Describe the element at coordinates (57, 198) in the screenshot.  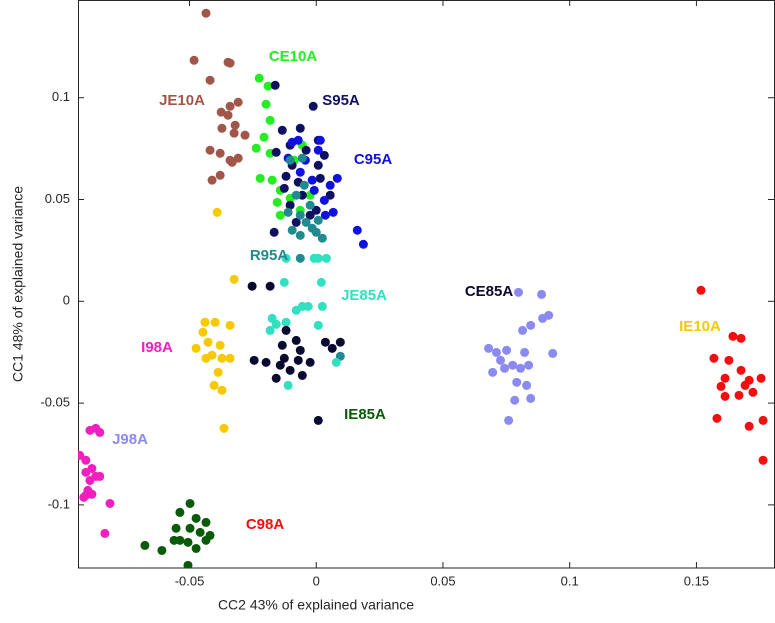
I see `y-tick-label: 0.05` at that location.